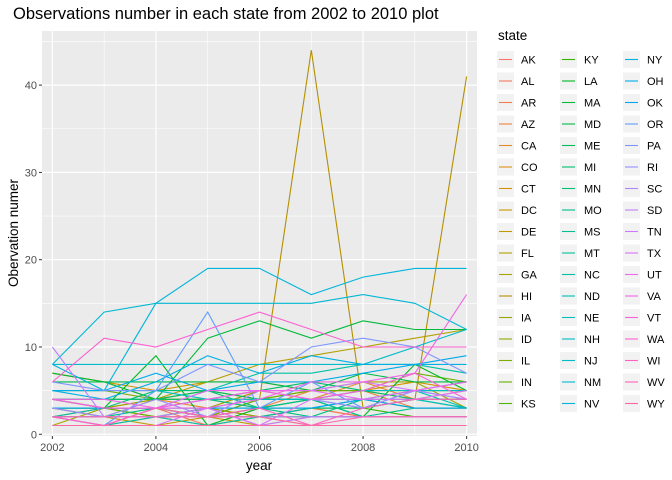  What do you see at coordinates (514, 382) in the screenshot?
I see `legend-item-in: IN` at bounding box center [514, 382].